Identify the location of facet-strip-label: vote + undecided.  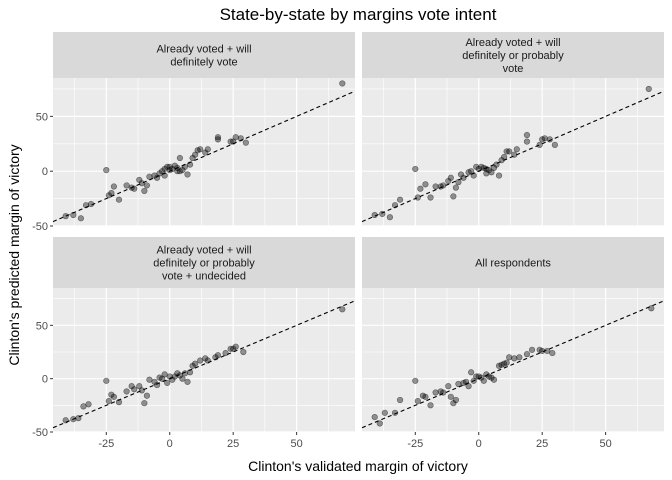
(204, 277).